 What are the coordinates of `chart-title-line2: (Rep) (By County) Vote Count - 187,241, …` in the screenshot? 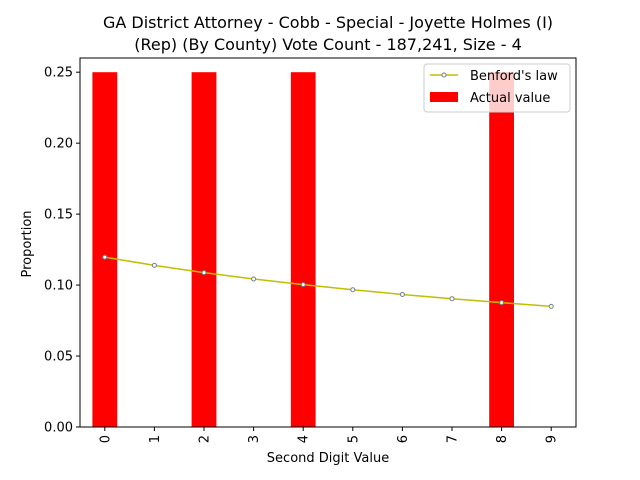 It's located at (328, 44).